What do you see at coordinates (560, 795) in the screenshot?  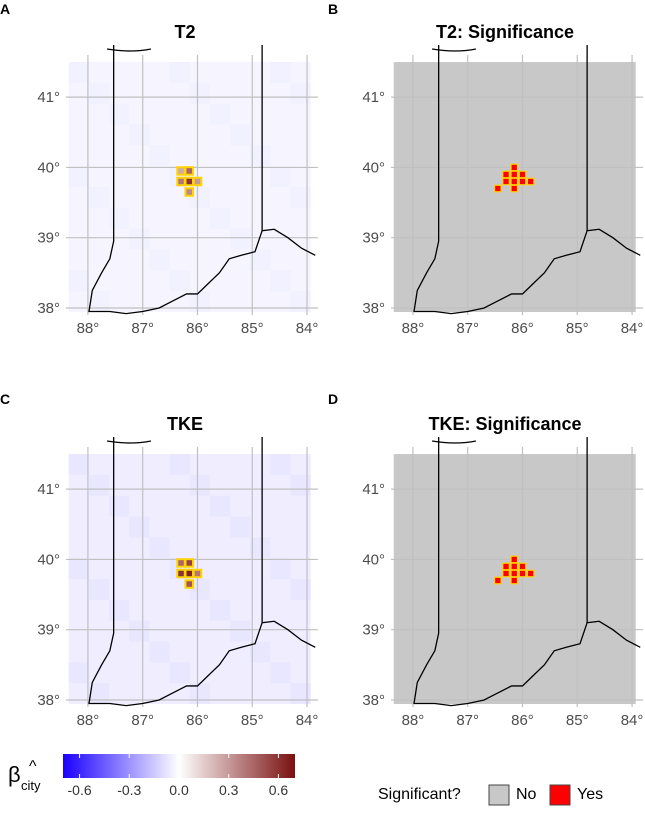 I see `legend-swatch-yes` at bounding box center [560, 795].